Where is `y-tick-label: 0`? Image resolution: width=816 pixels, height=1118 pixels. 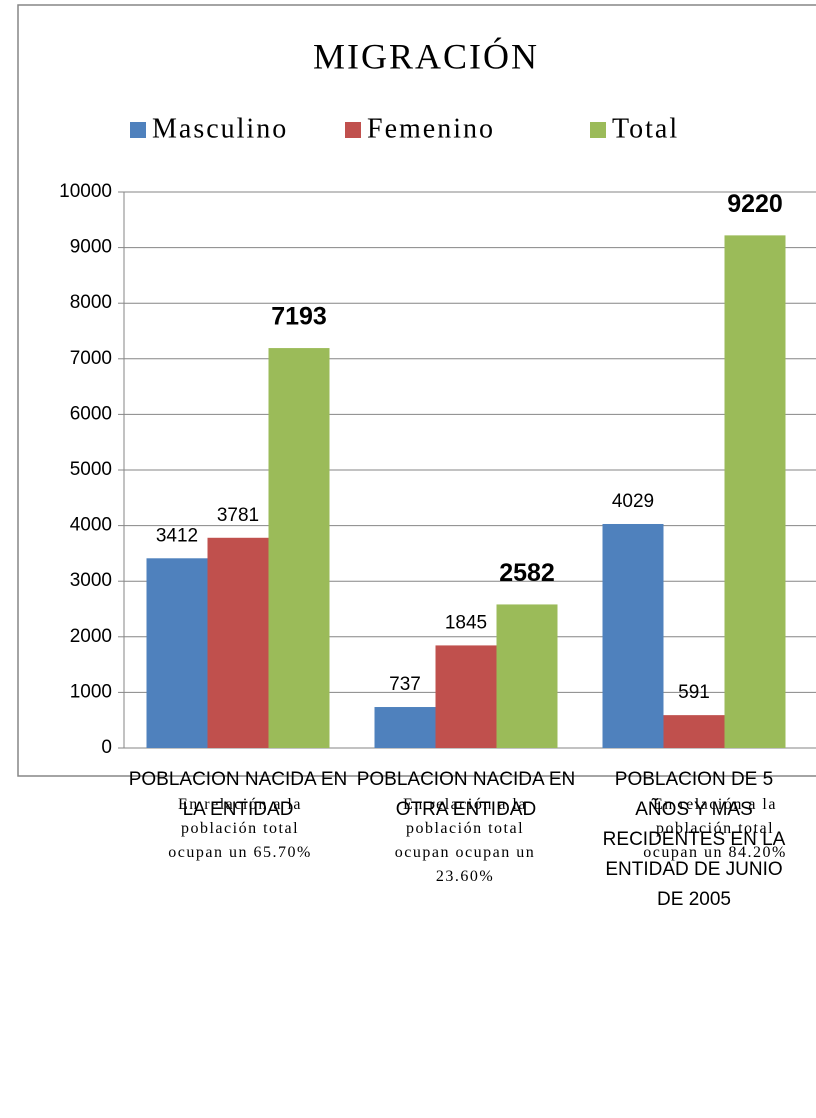 y-tick-label: 0 is located at coordinates (106, 747).